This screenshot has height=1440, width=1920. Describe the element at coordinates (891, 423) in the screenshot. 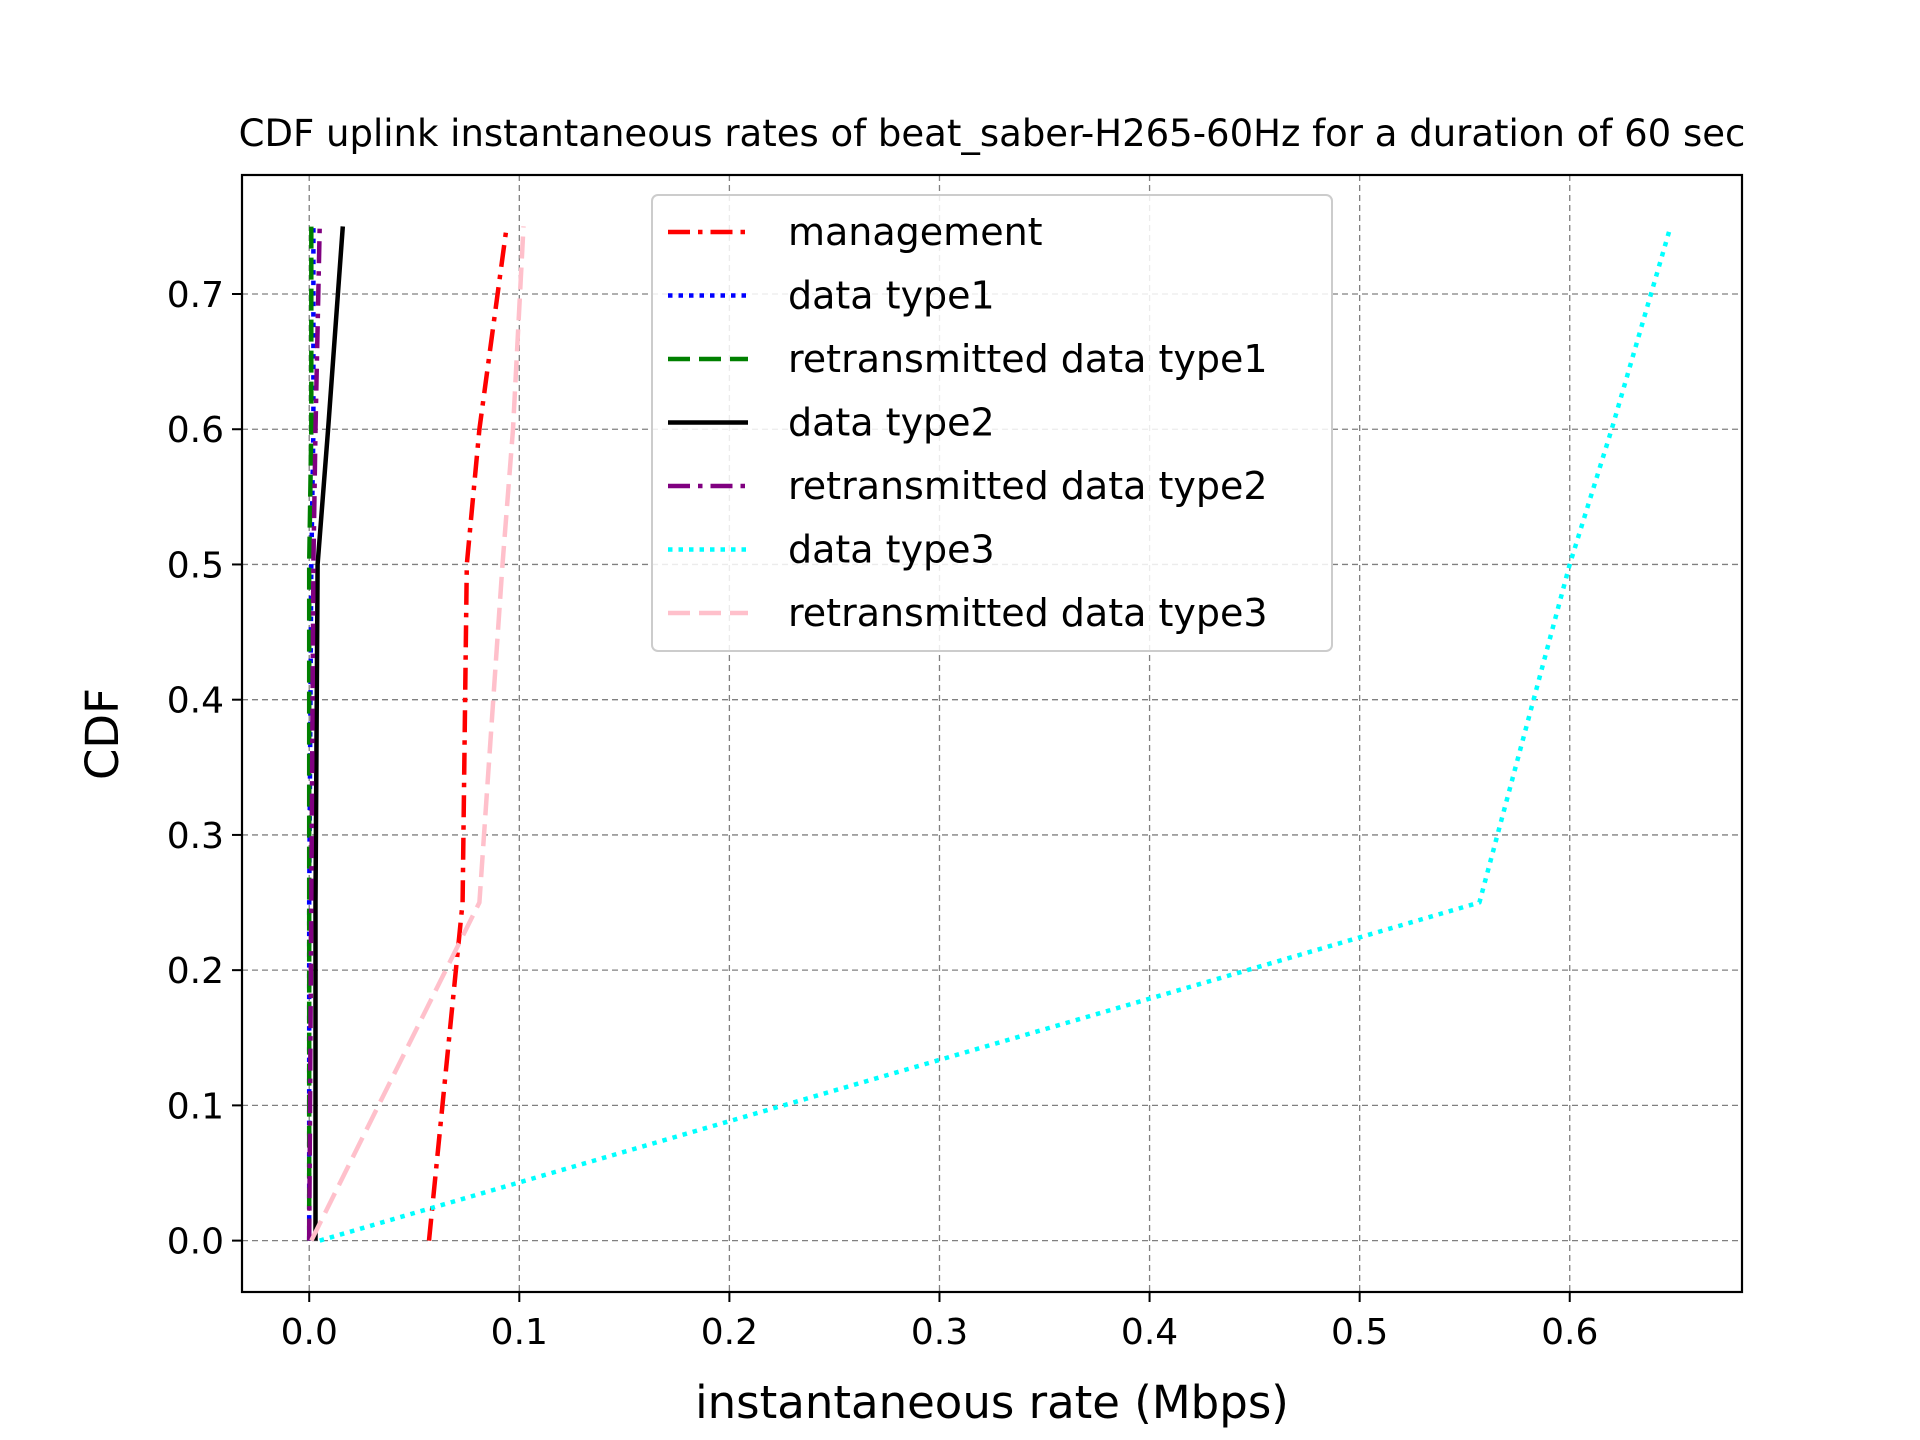

I see `legend-label: data type2` at that location.